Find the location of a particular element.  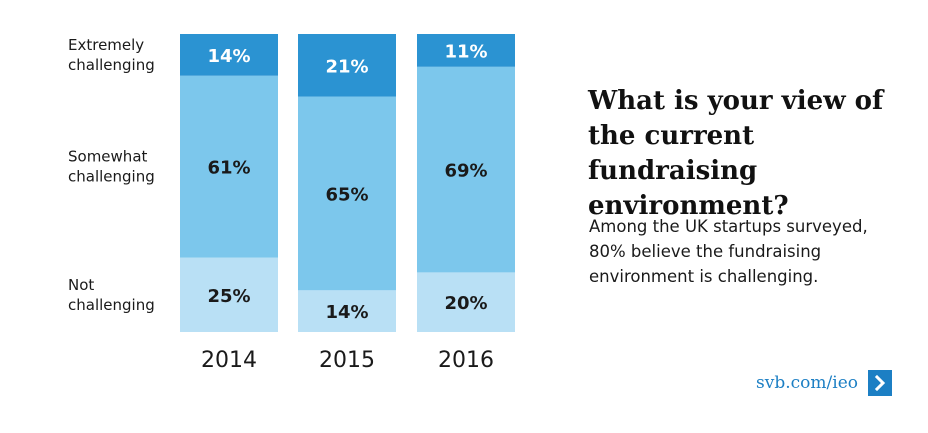

legend-label: Extremely challenging is located at coordinates (111, 55).